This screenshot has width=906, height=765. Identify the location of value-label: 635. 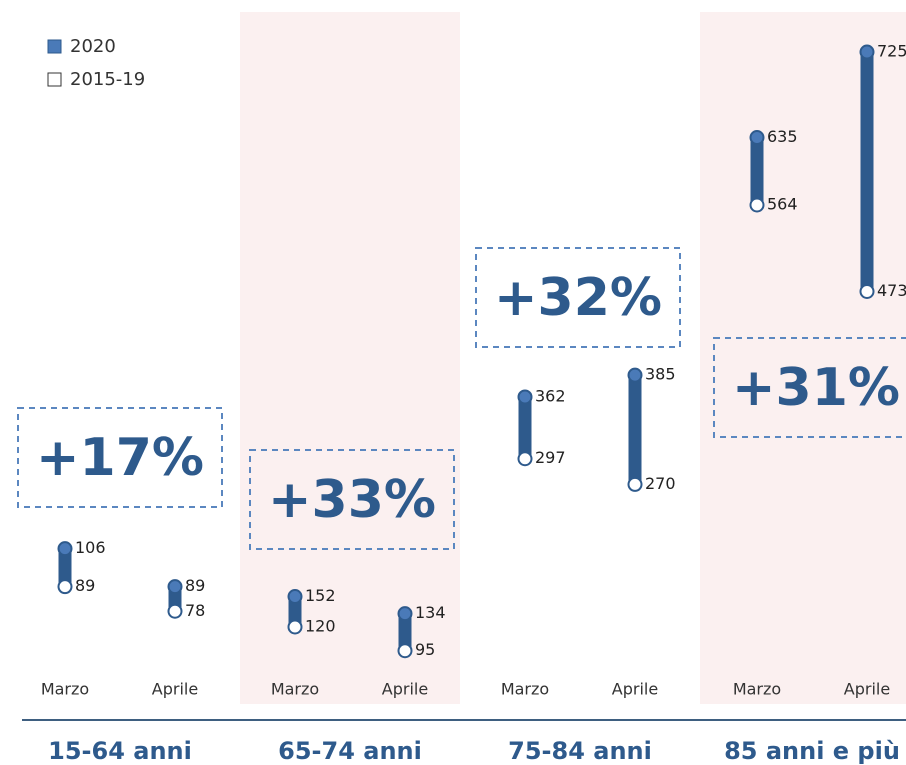
(782, 136).